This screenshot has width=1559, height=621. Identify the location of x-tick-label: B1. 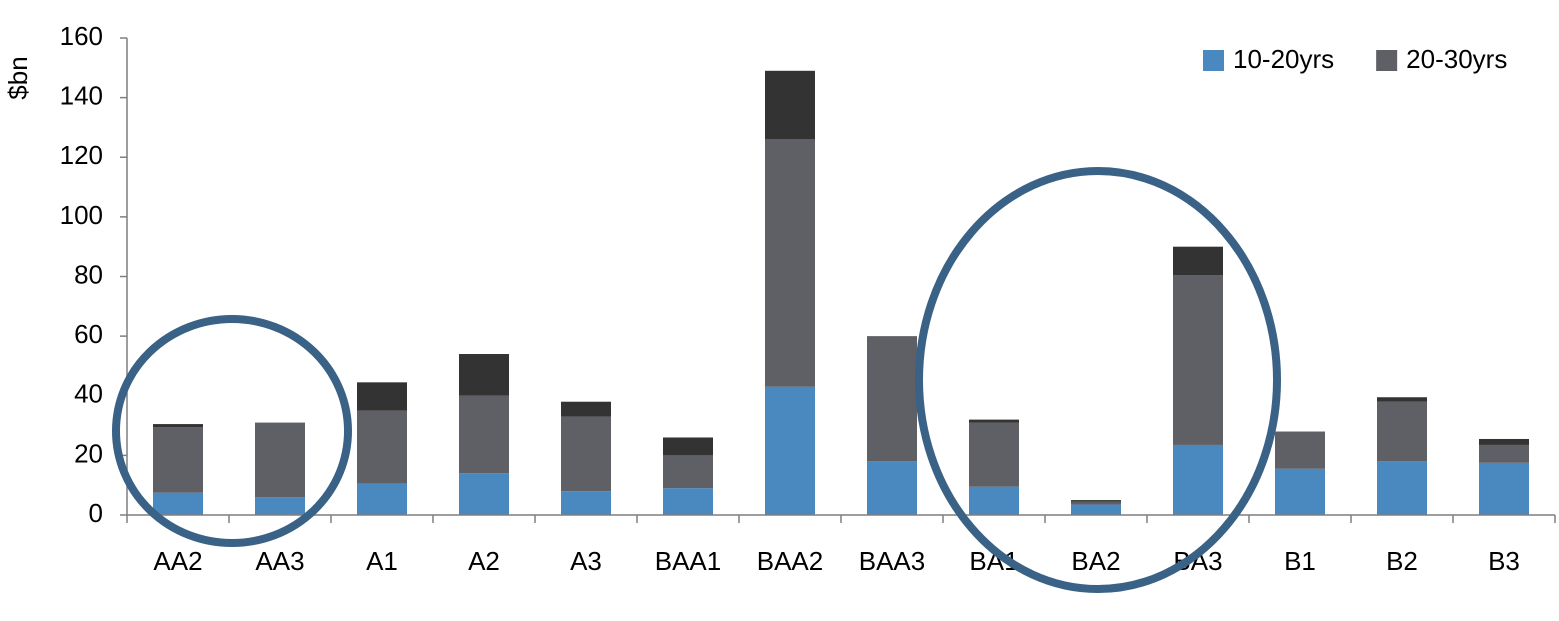
(1300, 561).